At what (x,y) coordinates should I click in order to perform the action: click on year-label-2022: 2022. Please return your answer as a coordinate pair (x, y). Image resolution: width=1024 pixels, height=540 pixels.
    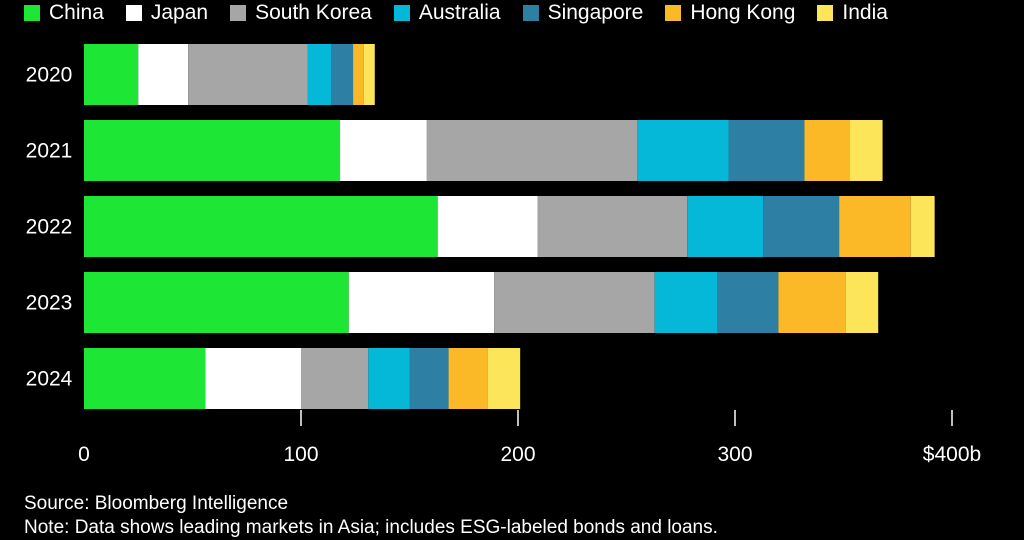
    Looking at the image, I should click on (49, 227).